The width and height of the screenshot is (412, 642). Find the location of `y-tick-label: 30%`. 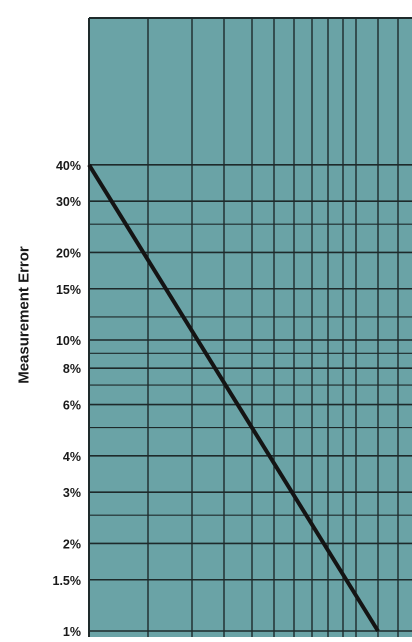

y-tick-label: 30% is located at coordinates (68, 202).